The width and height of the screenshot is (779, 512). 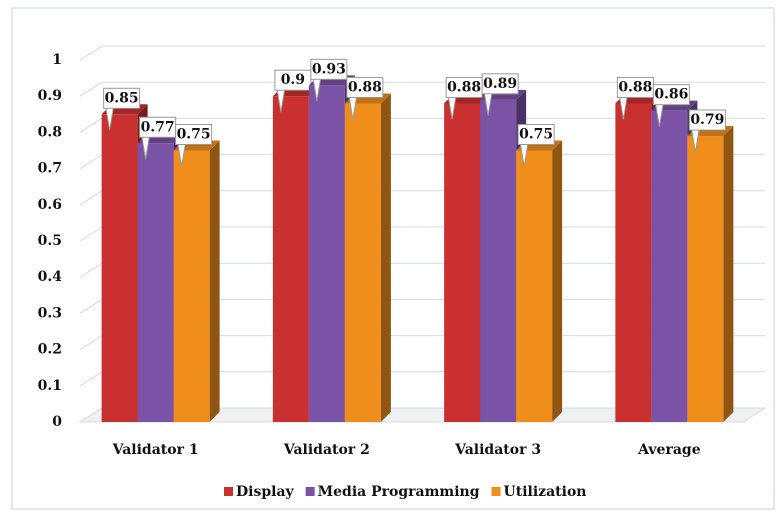 What do you see at coordinates (265, 492) in the screenshot?
I see `legend-label: Display` at bounding box center [265, 492].